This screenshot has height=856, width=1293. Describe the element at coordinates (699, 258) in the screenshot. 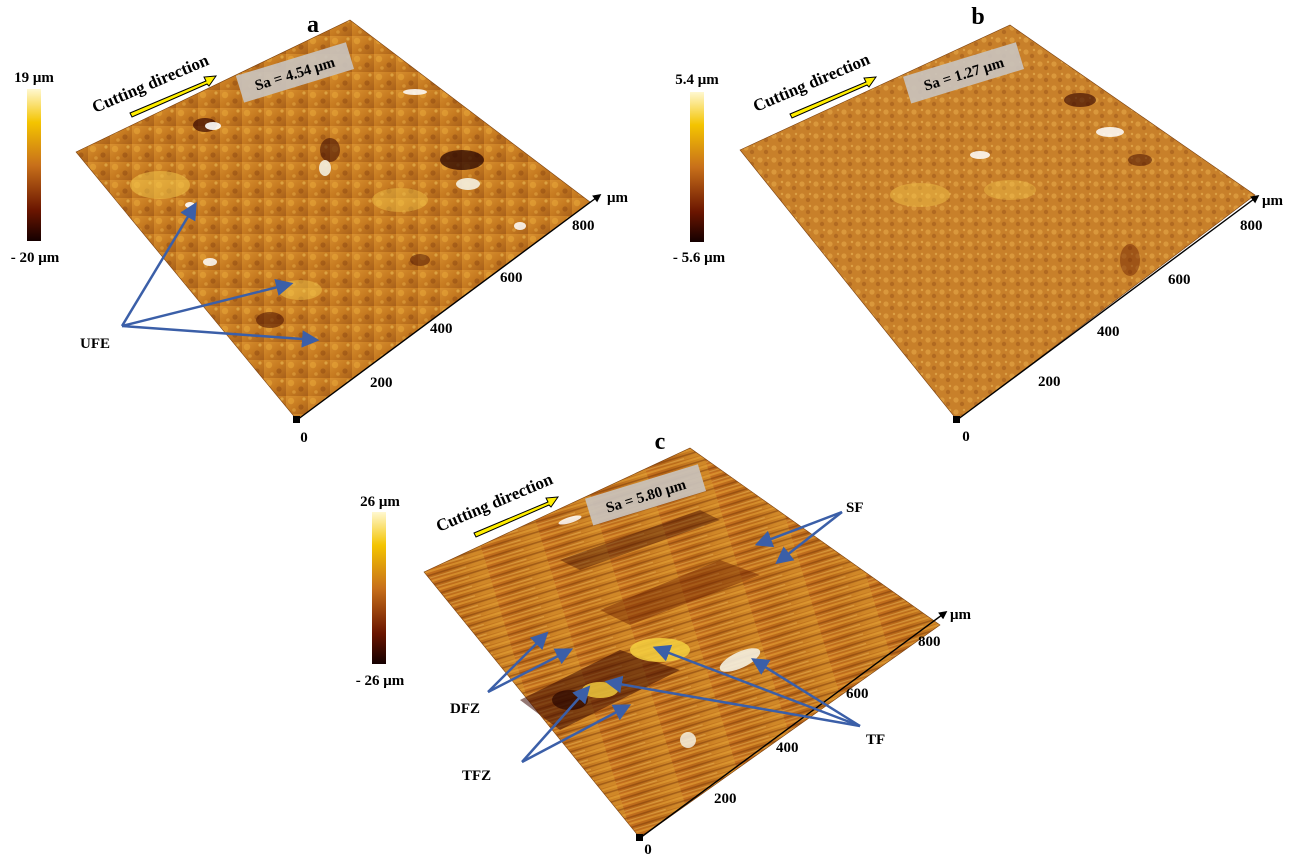

I see `panel-b-scale-min: - 5.6 μm` at that location.